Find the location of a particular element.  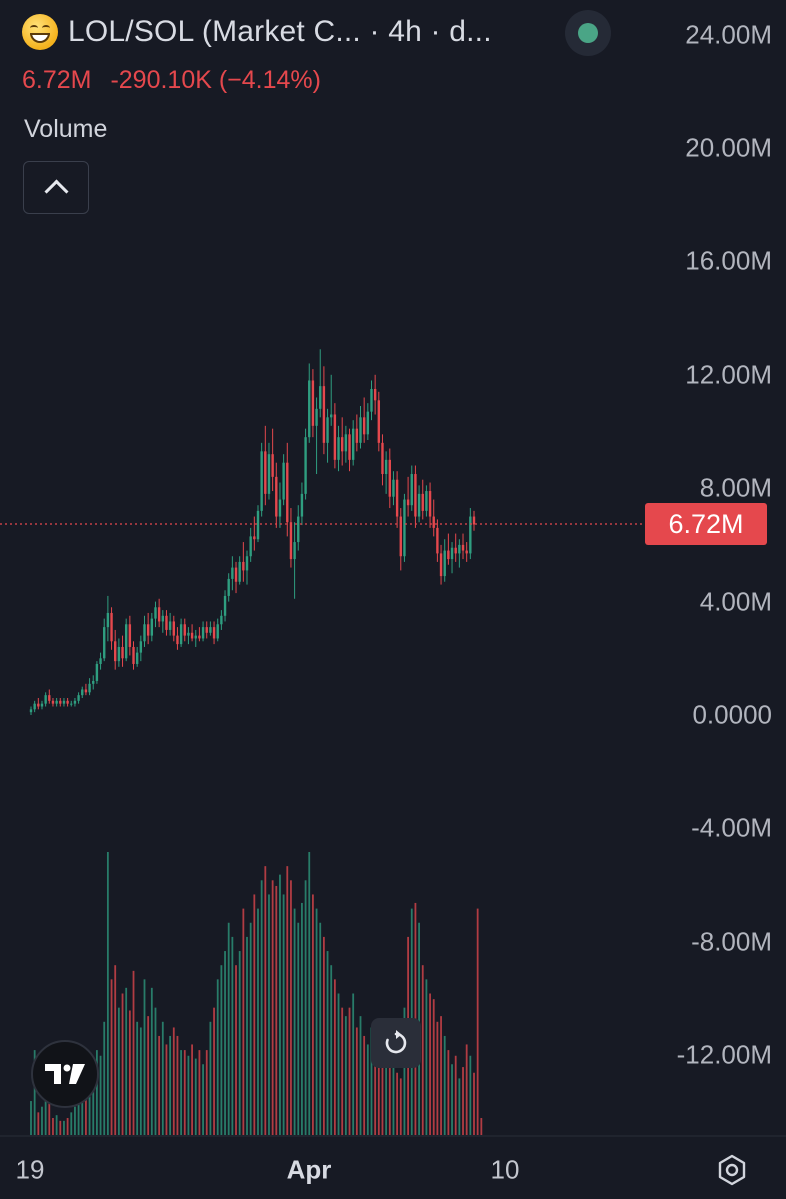

gear-icon is located at coordinates (732, 1170).